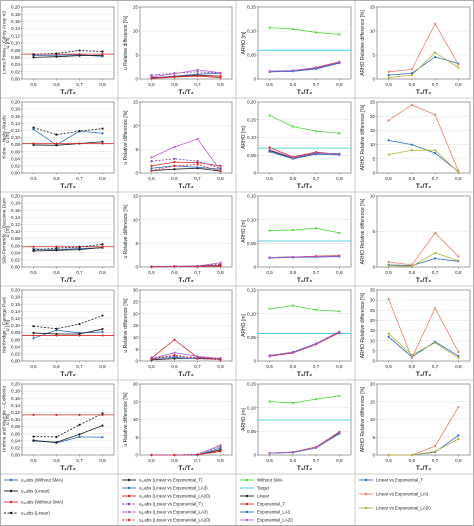 This screenshot has width=474, height=526. I want to click on y-tick-label: 0,04, so click(15, 440).